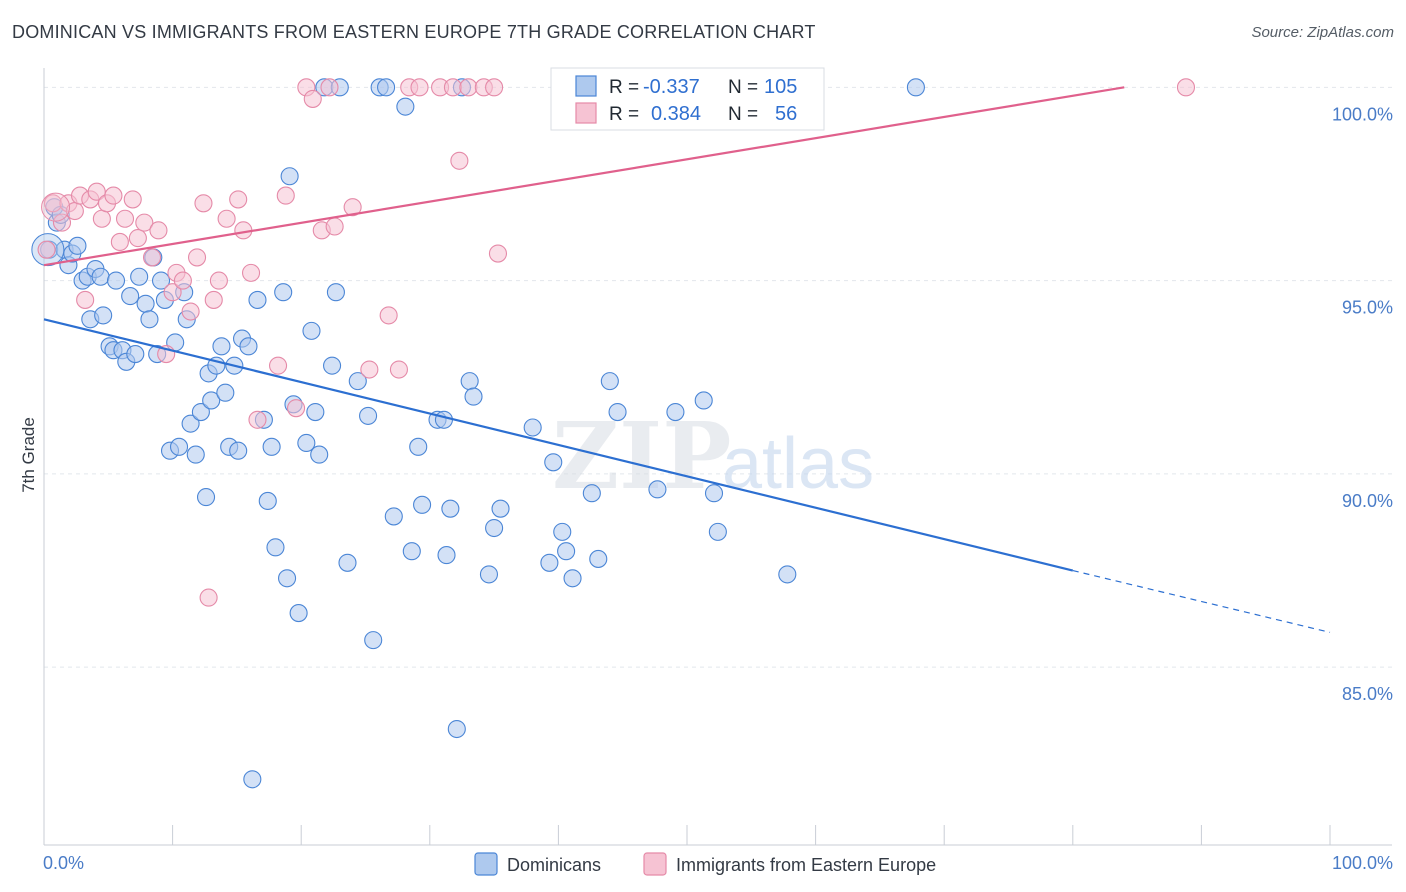  Describe the element at coordinates (554, 865) in the screenshot. I see `bottom-legend-label-dominicans: Dominicans` at that location.